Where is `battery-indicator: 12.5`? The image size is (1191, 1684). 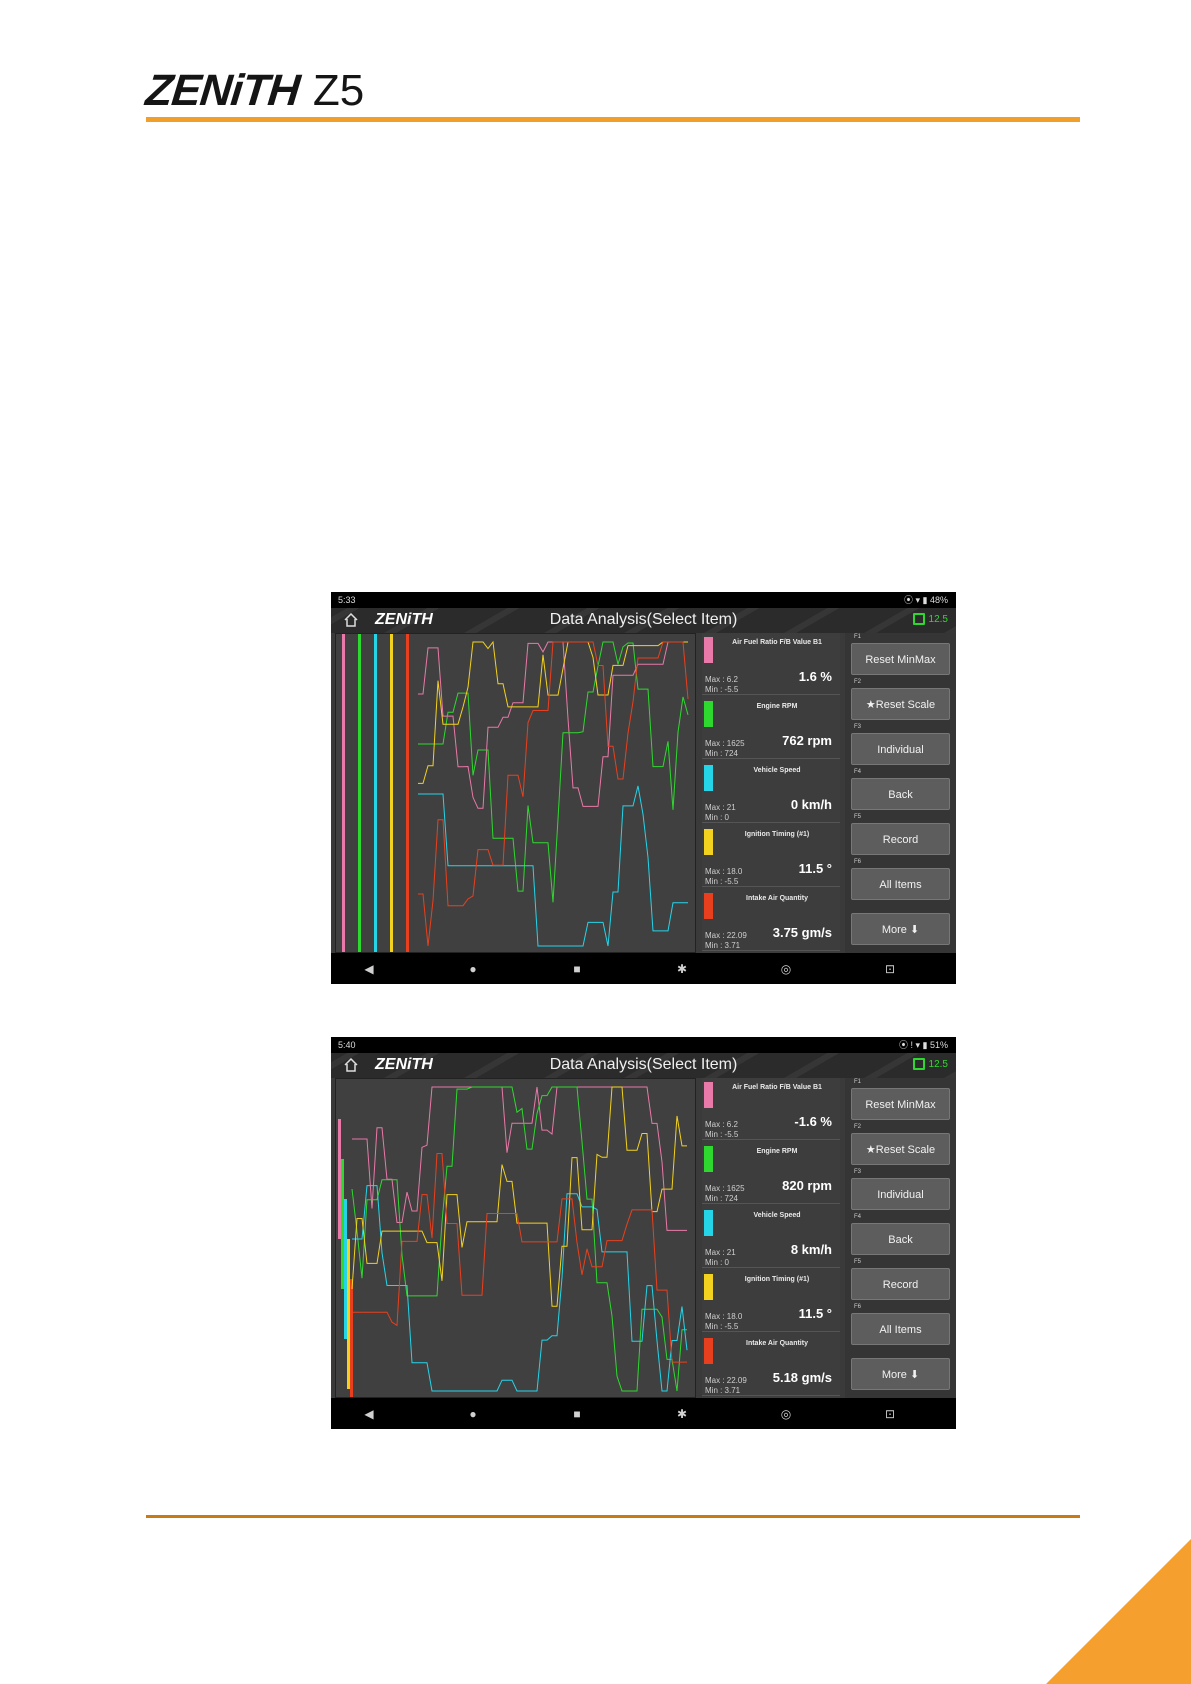 battery-indicator: 12.5 is located at coordinates (930, 1064).